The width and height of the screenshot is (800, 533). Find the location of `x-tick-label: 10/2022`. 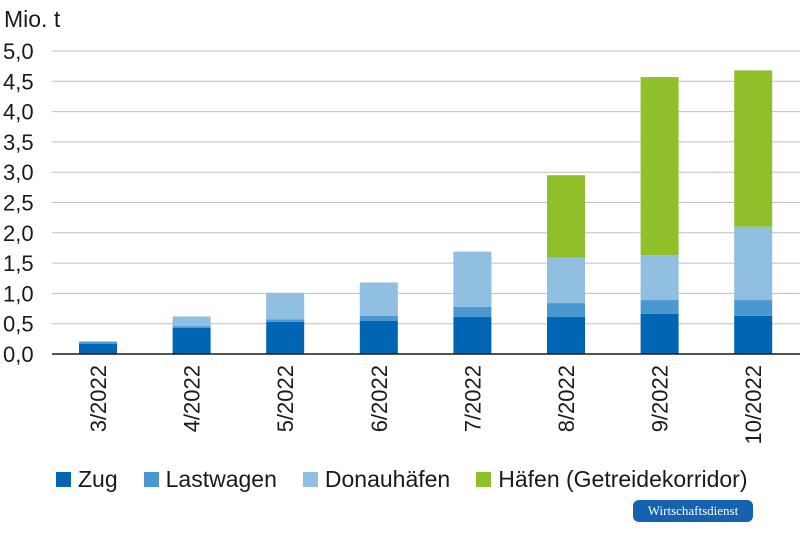

x-tick-label: 10/2022 is located at coordinates (753, 405).